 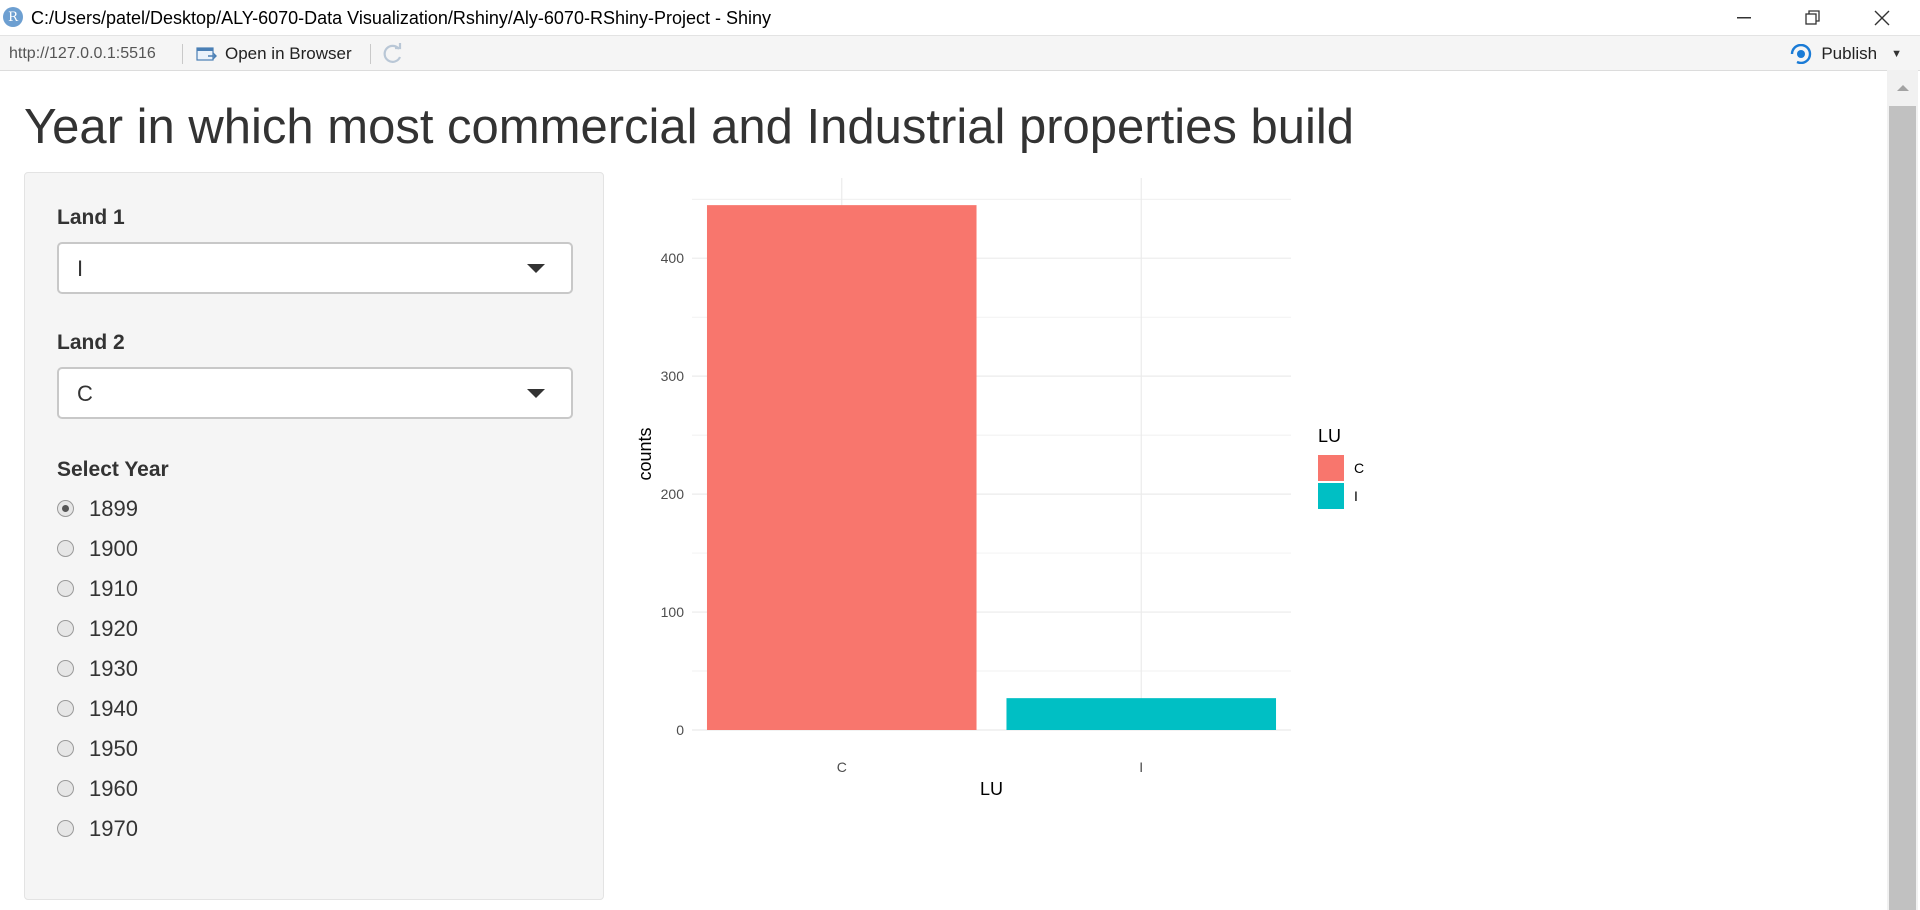 I want to click on y-tick-label: 100, so click(x=673, y=612).